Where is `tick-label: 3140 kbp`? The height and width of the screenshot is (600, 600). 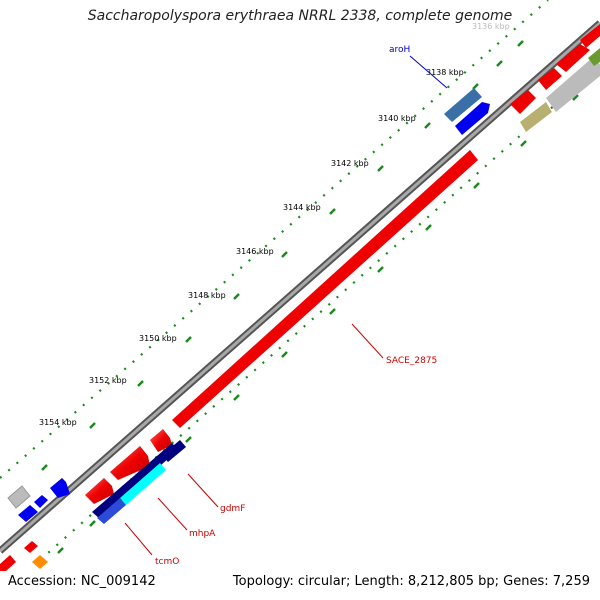 tick-label: 3140 kbp is located at coordinates (397, 118).